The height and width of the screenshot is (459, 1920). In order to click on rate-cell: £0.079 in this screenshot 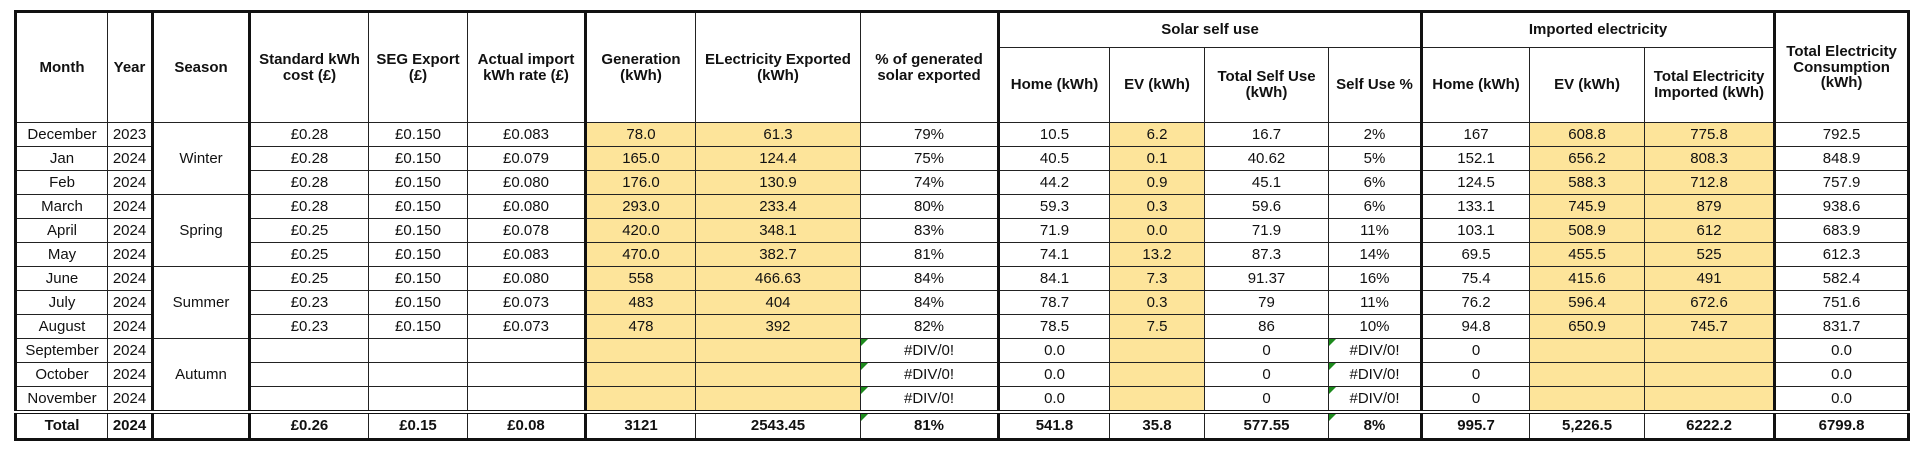, I will do `click(527, 158)`.